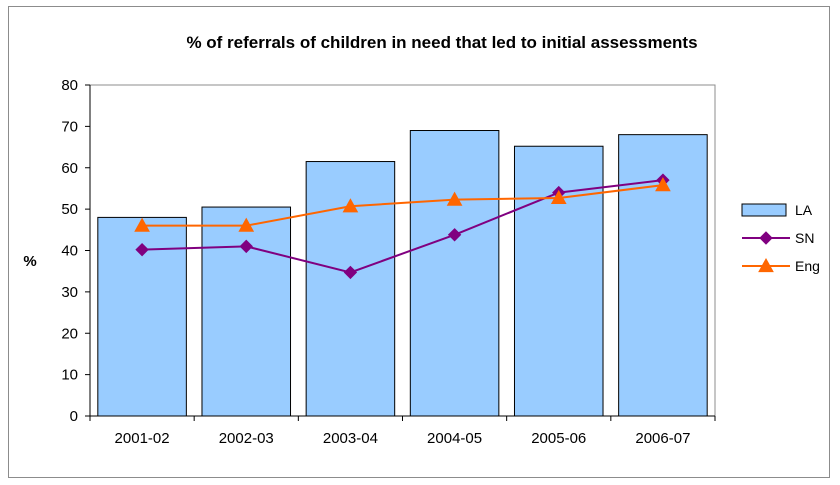  What do you see at coordinates (69, 209) in the screenshot?
I see `y-tick-label: 50` at bounding box center [69, 209].